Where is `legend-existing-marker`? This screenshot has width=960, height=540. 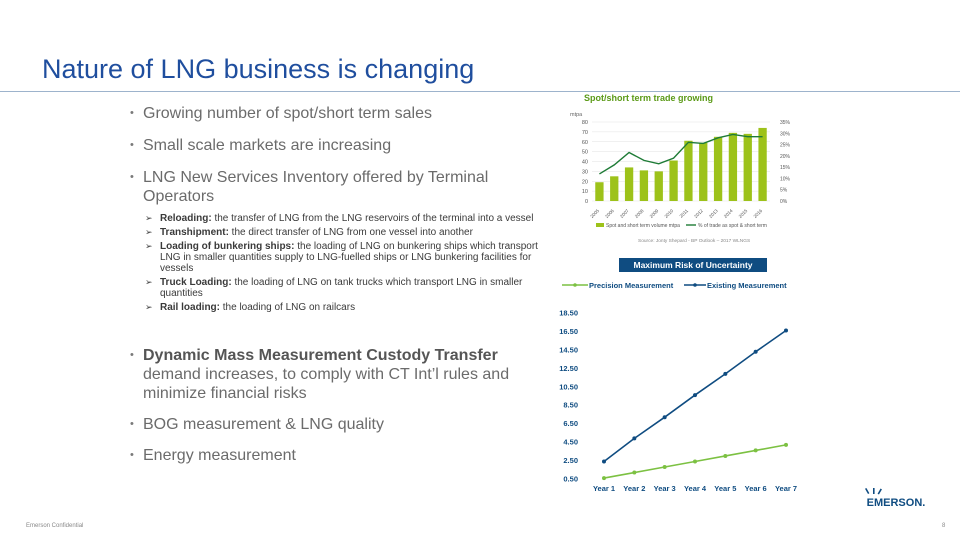
legend-existing-marker is located at coordinates (695, 285).